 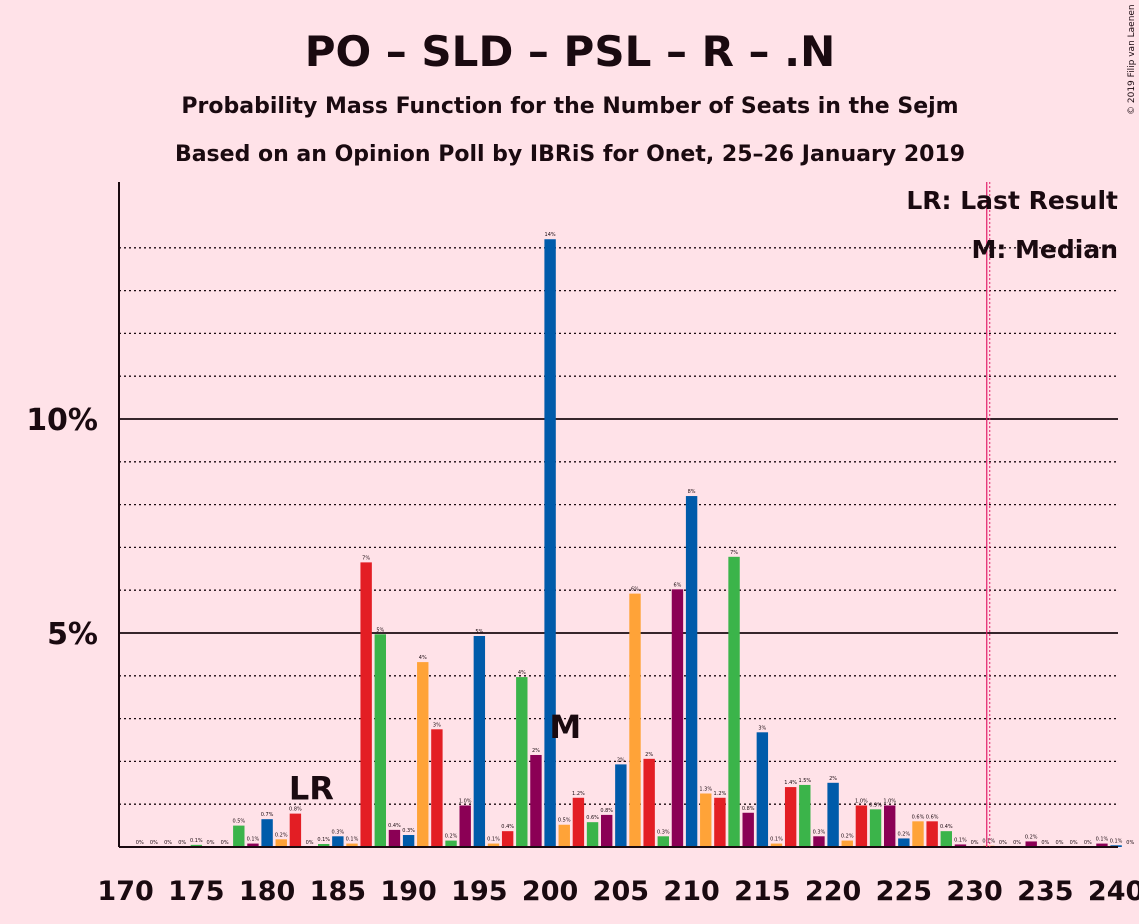 What do you see at coordinates (125, 891) in the screenshot?
I see `x-tick-label: 170` at bounding box center [125, 891].